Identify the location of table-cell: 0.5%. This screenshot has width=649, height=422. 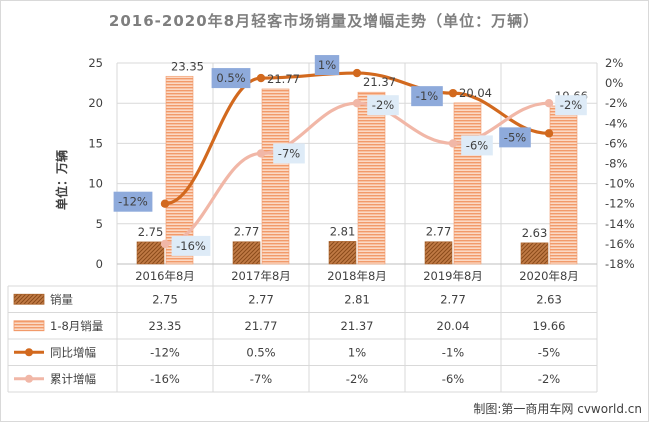
(260, 352).